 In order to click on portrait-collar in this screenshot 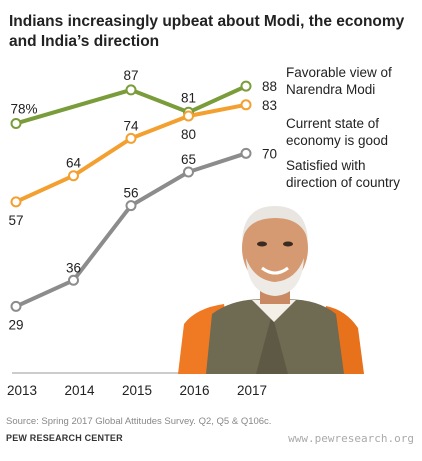, I will do `click(274, 311)`.